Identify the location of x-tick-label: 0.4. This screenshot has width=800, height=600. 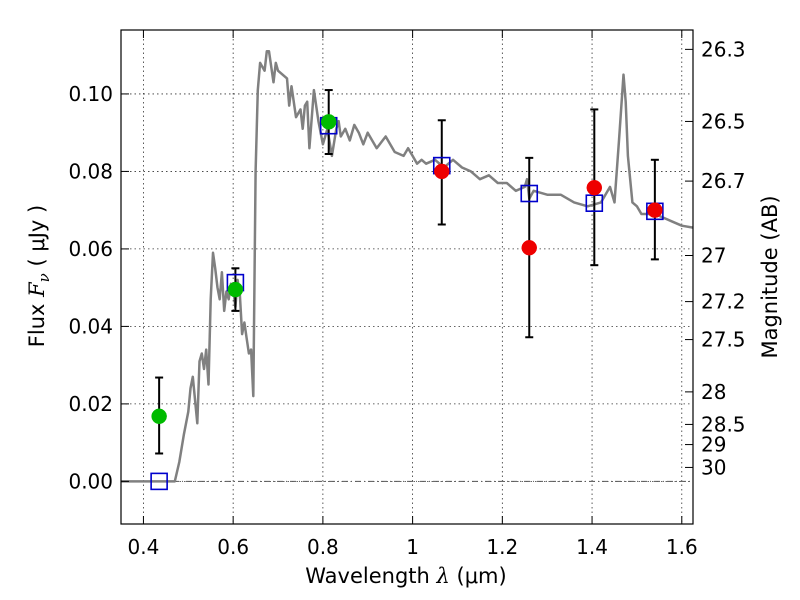
(144, 547).